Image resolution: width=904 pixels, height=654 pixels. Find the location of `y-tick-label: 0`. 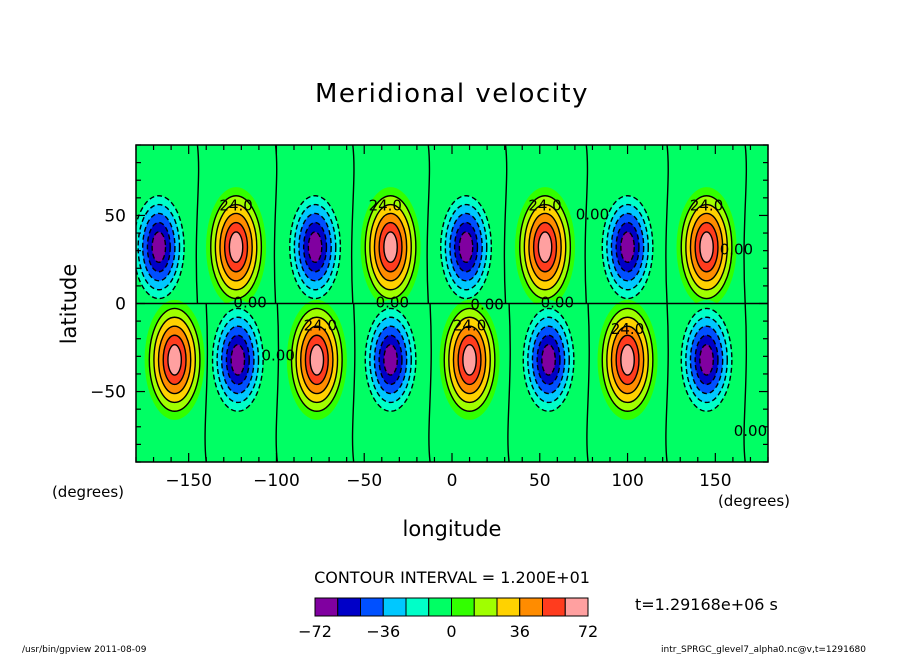

y-tick-label: 0 is located at coordinates (120, 305).